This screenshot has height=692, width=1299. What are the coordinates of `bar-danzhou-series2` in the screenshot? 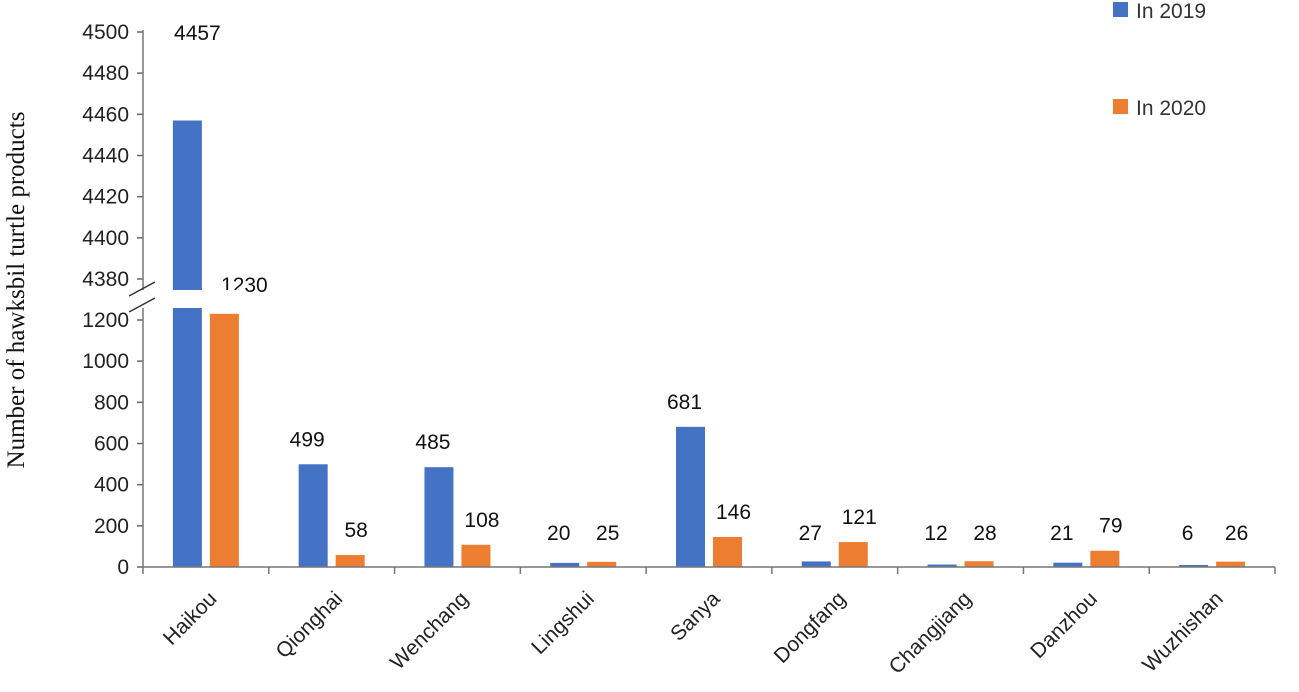 It's located at (1105, 558).